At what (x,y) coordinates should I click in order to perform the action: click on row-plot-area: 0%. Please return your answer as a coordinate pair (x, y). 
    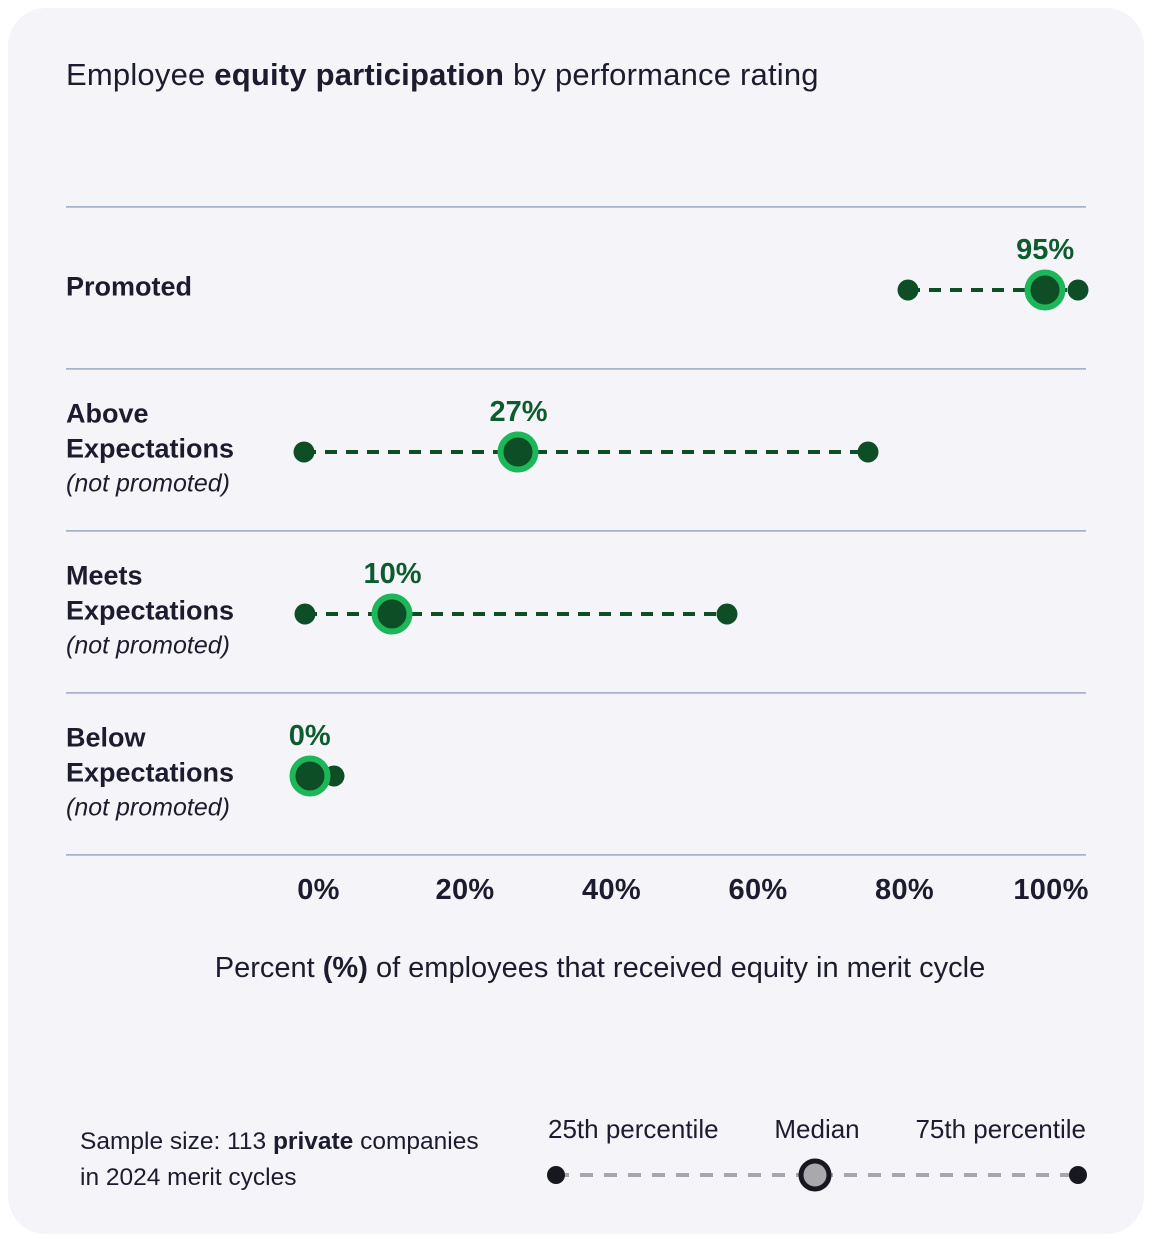
    Looking at the image, I should click on (576, 773).